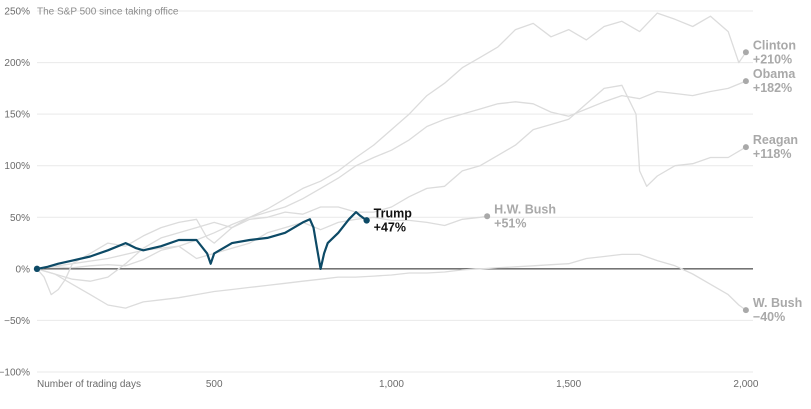 Image resolution: width=811 pixels, height=409 pixels. I want to click on series-name-label-clinton: Clinton, so click(774, 45).